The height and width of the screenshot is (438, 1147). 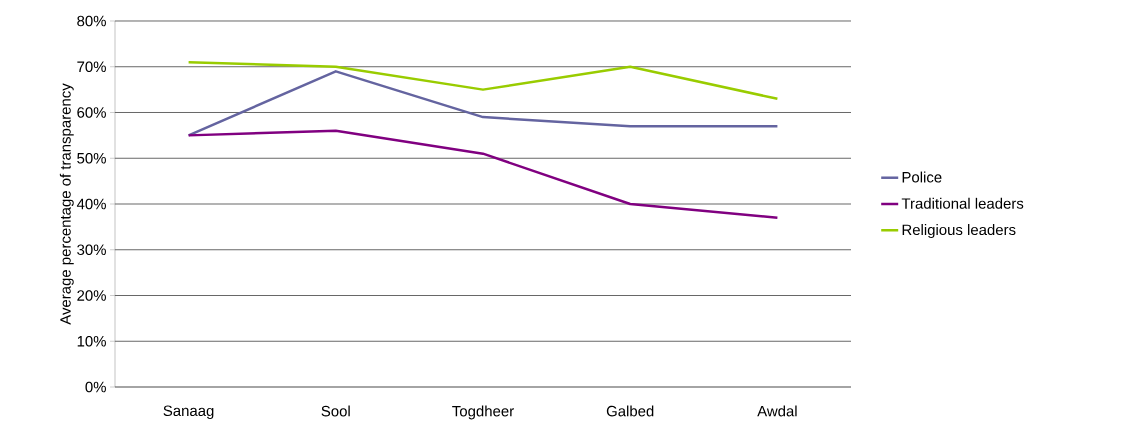 What do you see at coordinates (483, 412) in the screenshot?
I see `x-tick-label: Togdheer` at bounding box center [483, 412].